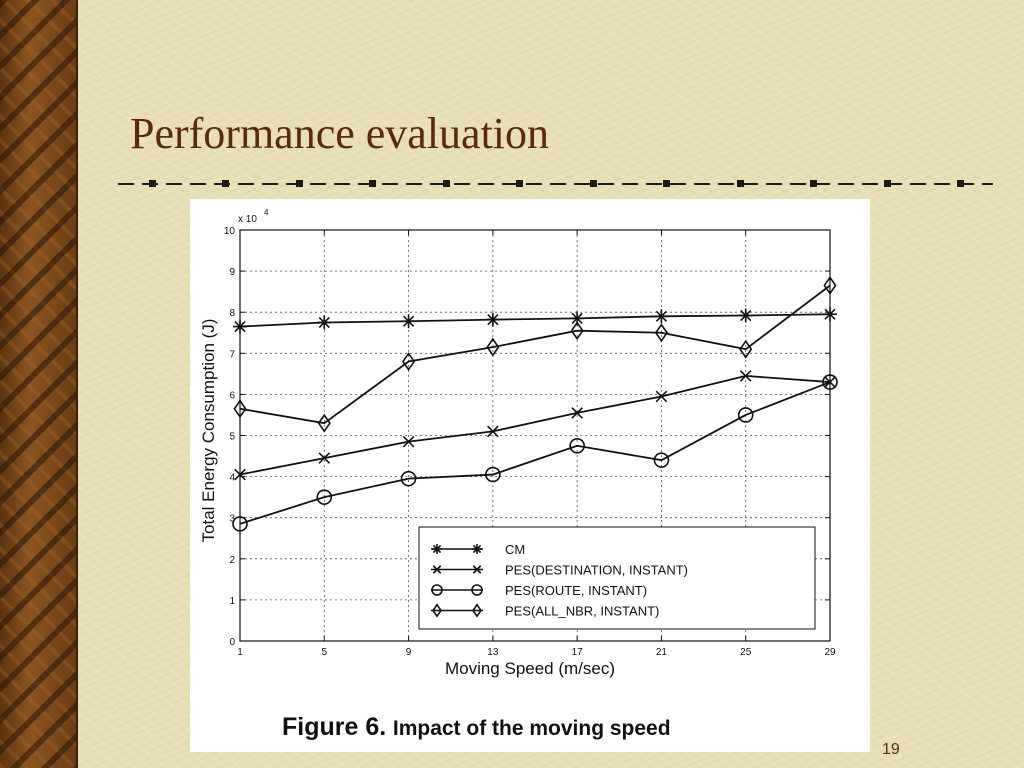 The width and height of the screenshot is (1024, 768). What do you see at coordinates (240, 652) in the screenshot?
I see `x-tick-label: 1` at bounding box center [240, 652].